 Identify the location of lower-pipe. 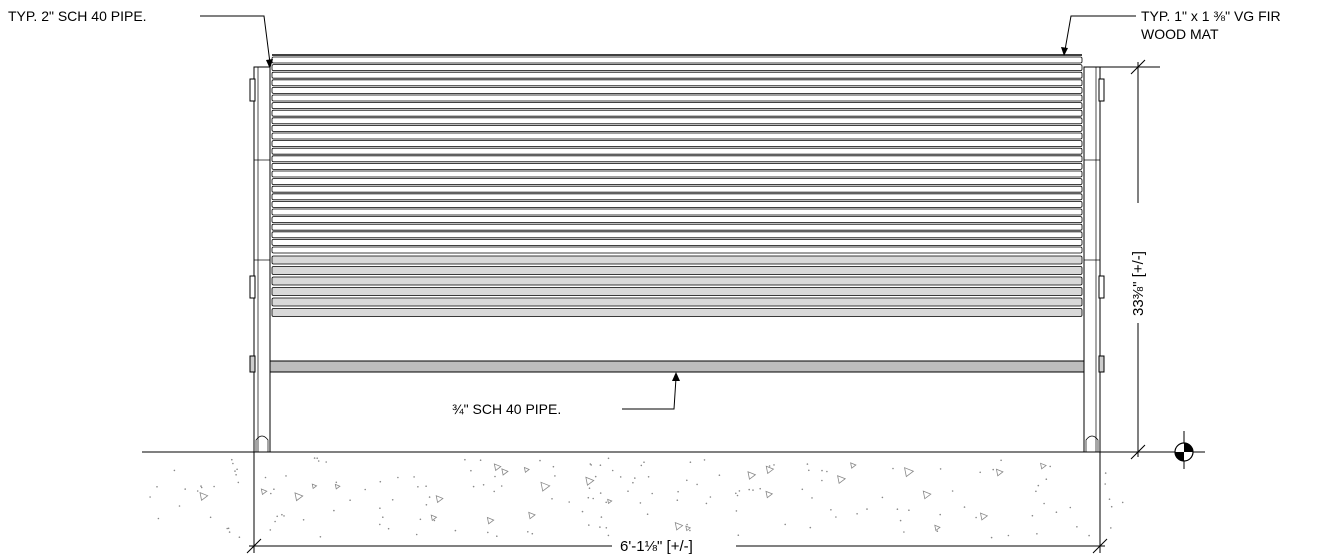
(677, 366).